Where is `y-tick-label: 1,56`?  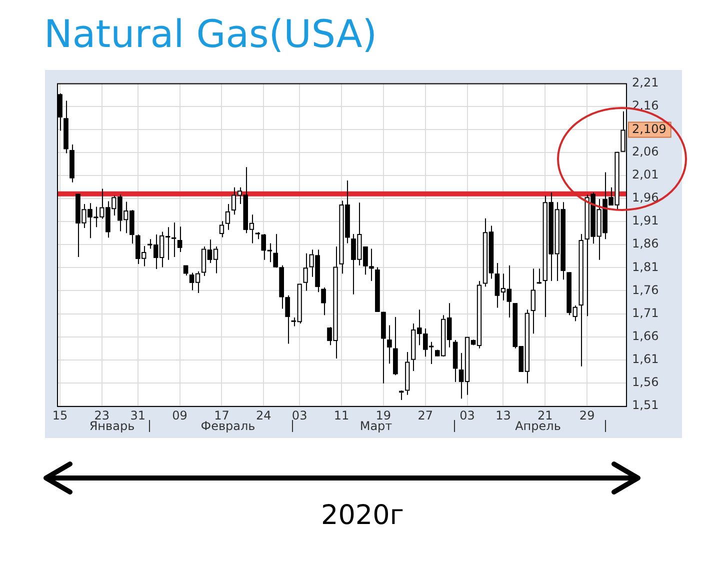 y-tick-label: 1,56 is located at coordinates (645, 382).